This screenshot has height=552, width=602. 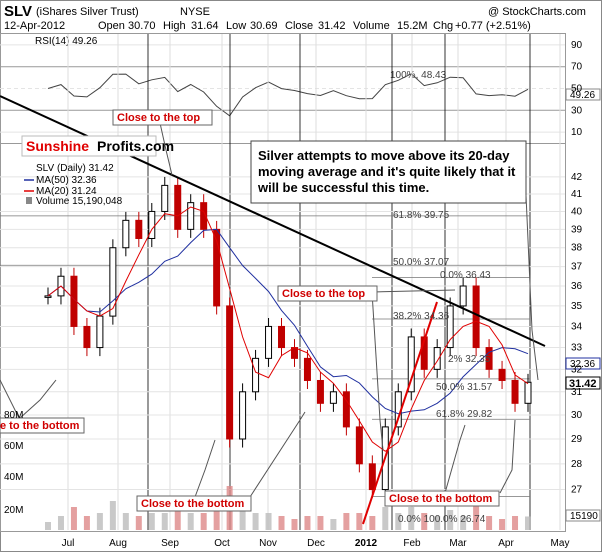 What do you see at coordinates (79, 201) in the screenshot?
I see `legend-volume: Volume 15,190,048` at bounding box center [79, 201].